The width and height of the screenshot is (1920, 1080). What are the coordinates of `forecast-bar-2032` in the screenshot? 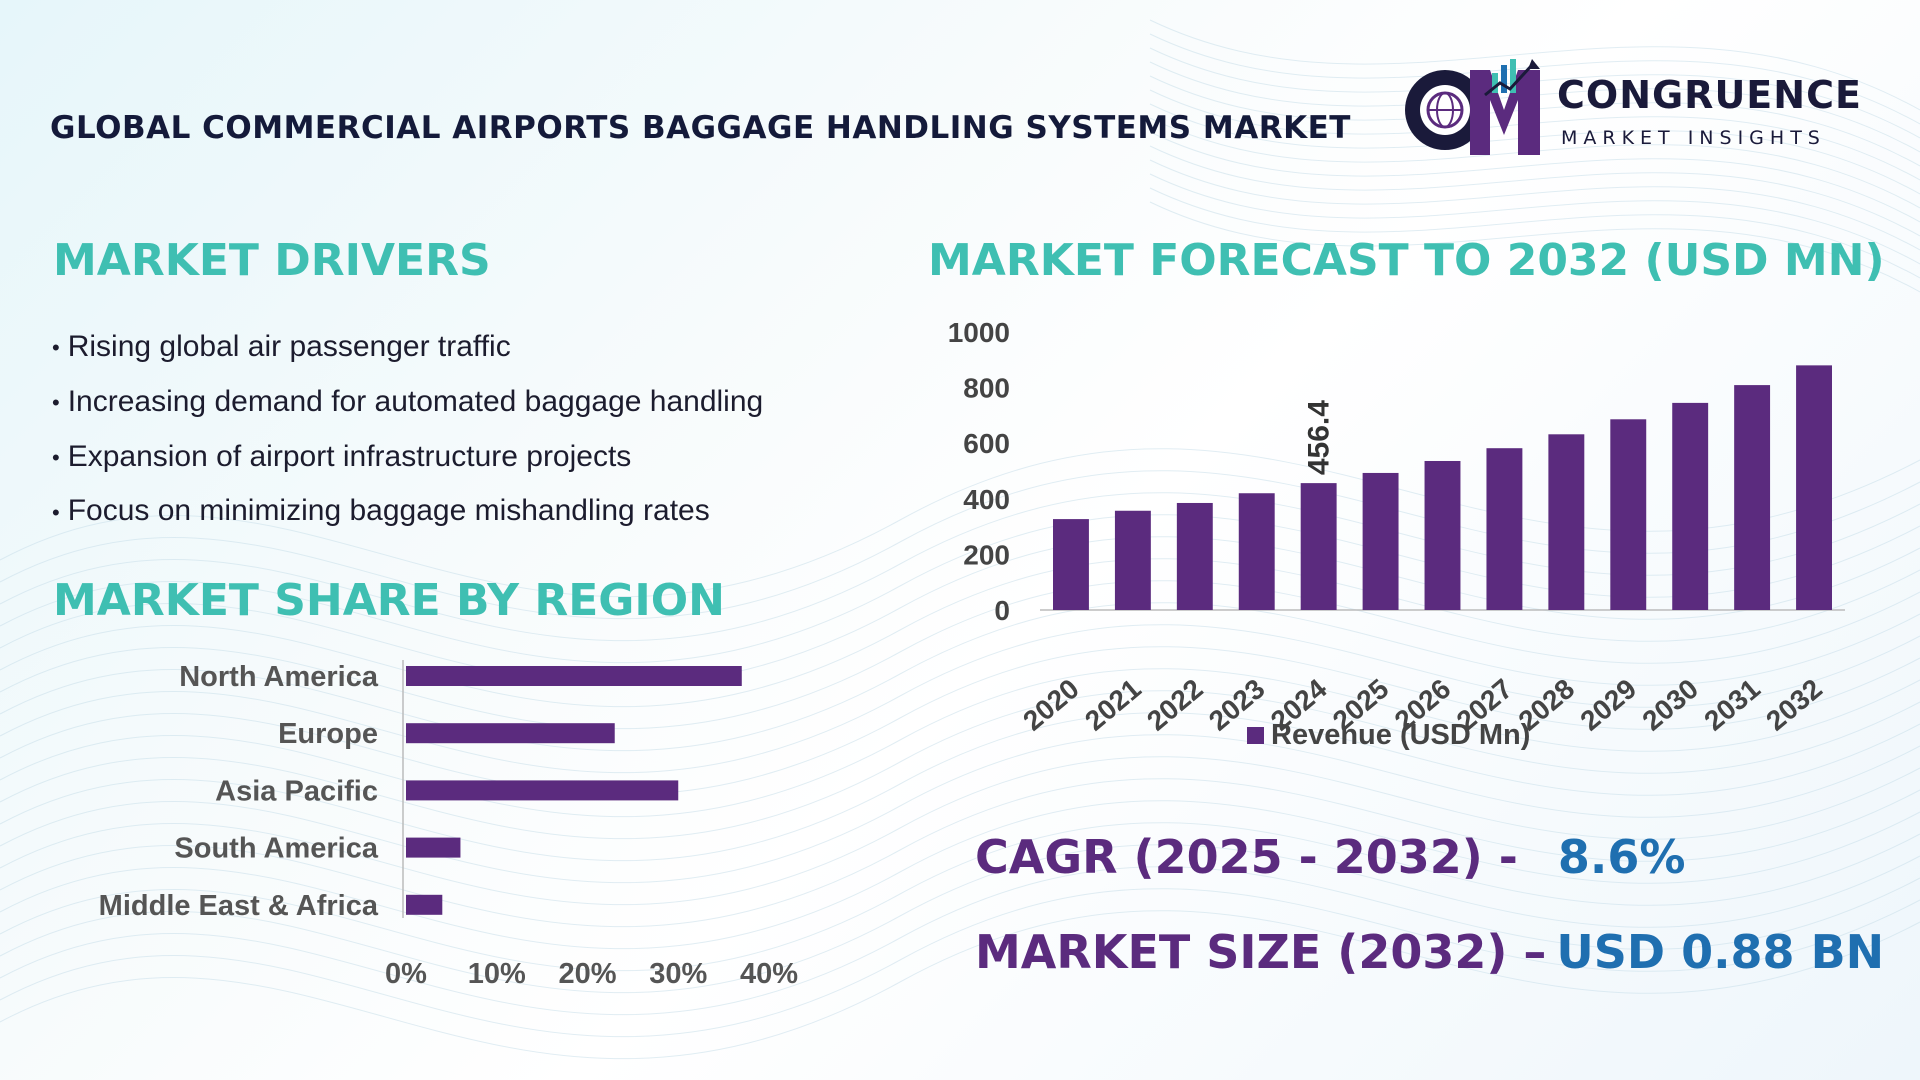 It's located at (1814, 487).